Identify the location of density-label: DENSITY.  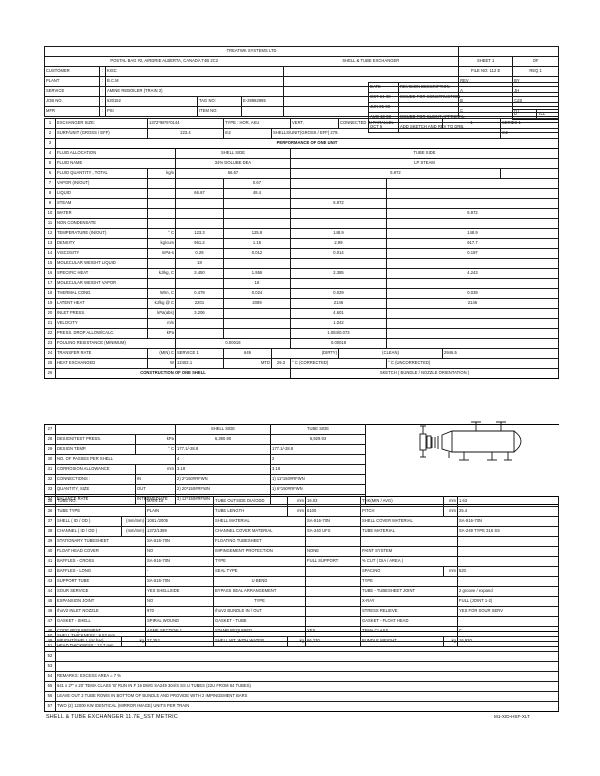
(101, 243).